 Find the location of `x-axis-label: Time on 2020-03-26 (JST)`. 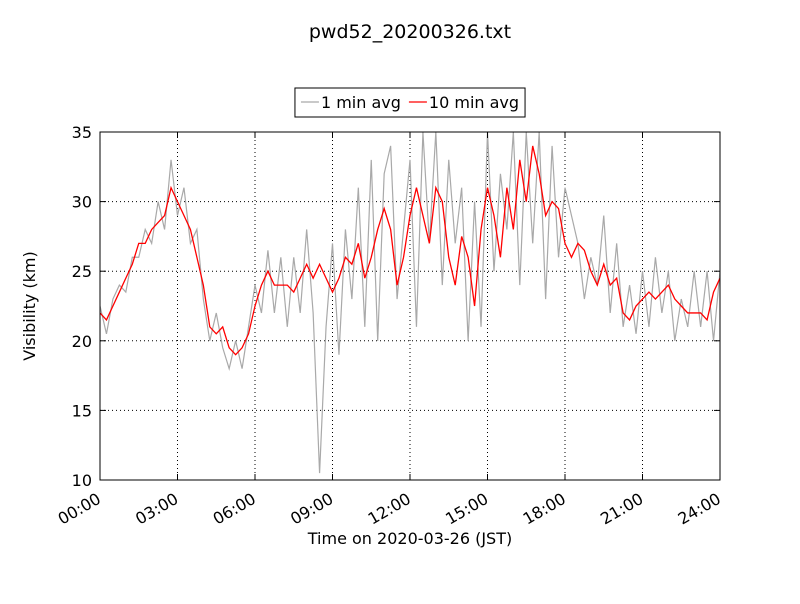

x-axis-label: Time on 2020-03-26 (JST) is located at coordinates (409, 538).